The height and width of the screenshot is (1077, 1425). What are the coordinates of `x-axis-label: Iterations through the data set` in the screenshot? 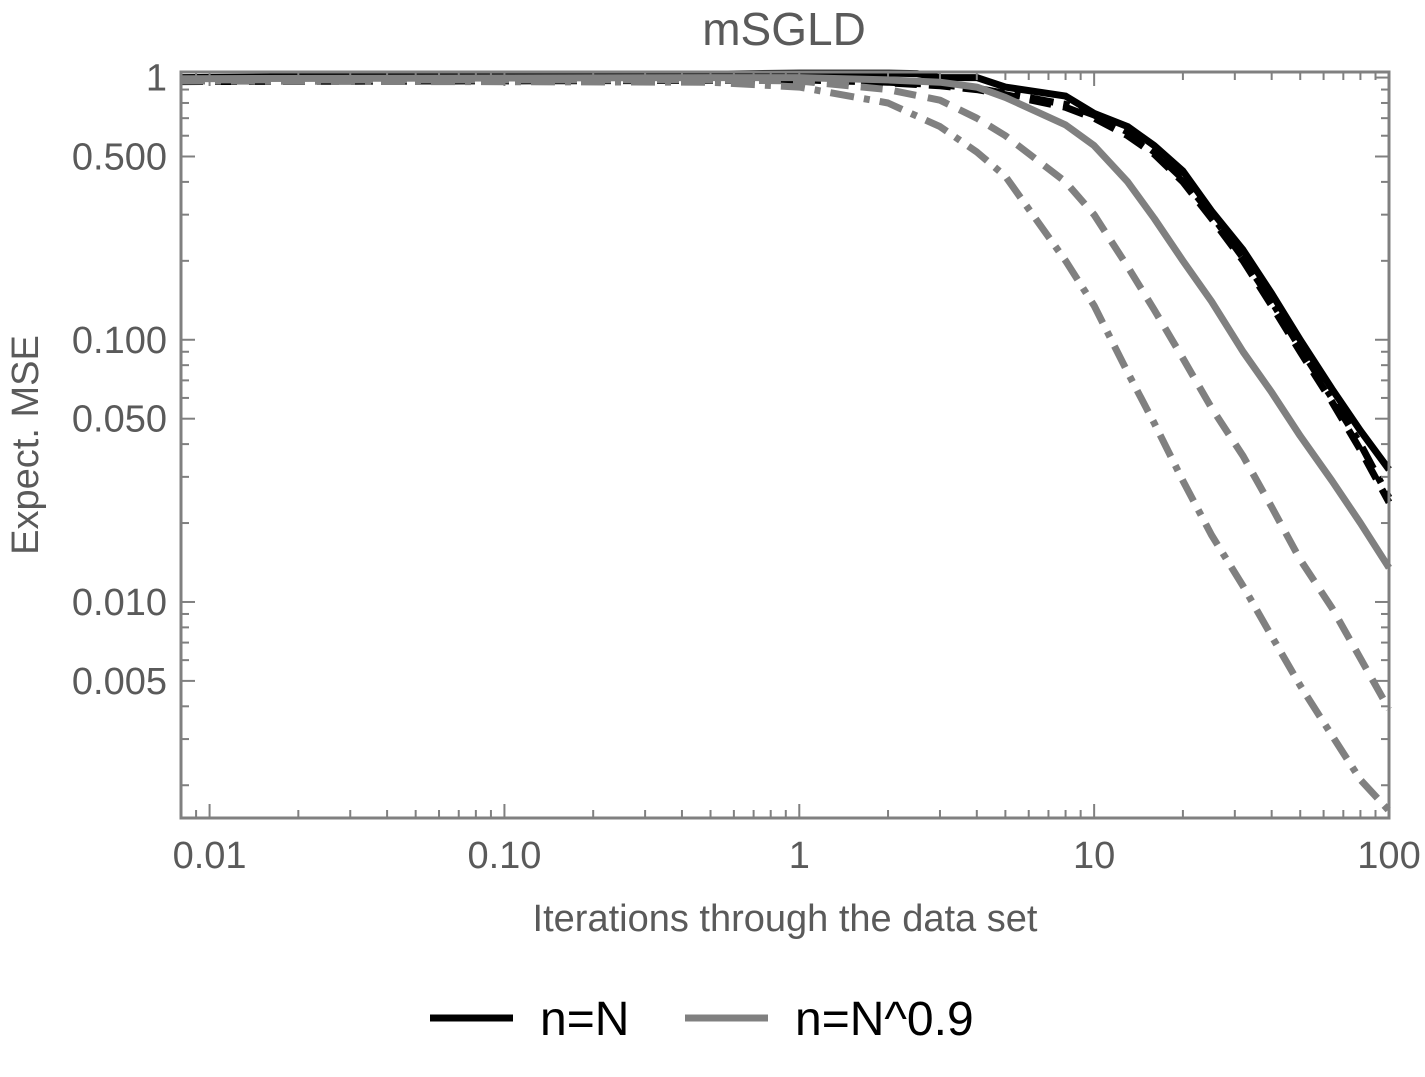 It's located at (785, 919).